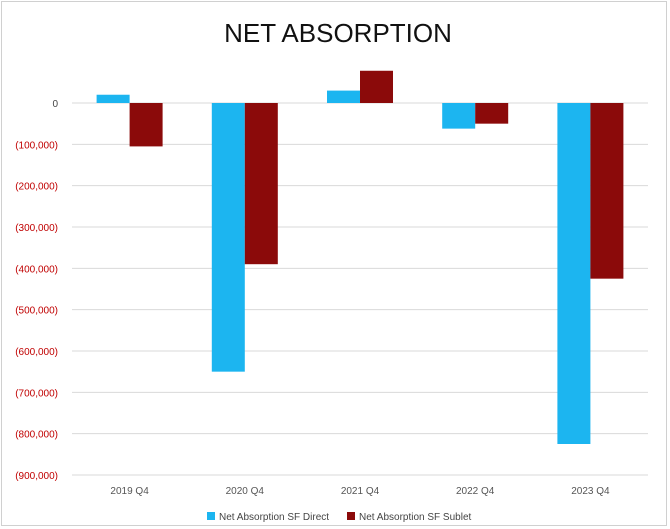 The height and width of the screenshot is (529, 670). Describe the element at coordinates (338, 33) in the screenshot. I see `chart-title: NET ABSORPTION` at that location.